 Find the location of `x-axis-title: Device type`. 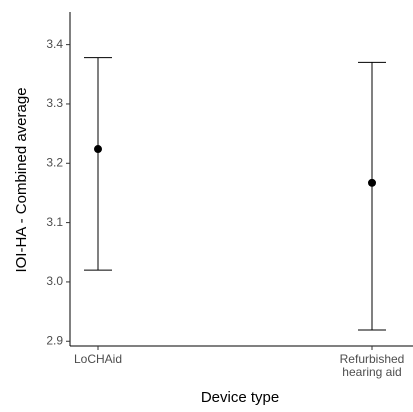

x-axis-title: Device type is located at coordinates (240, 397).